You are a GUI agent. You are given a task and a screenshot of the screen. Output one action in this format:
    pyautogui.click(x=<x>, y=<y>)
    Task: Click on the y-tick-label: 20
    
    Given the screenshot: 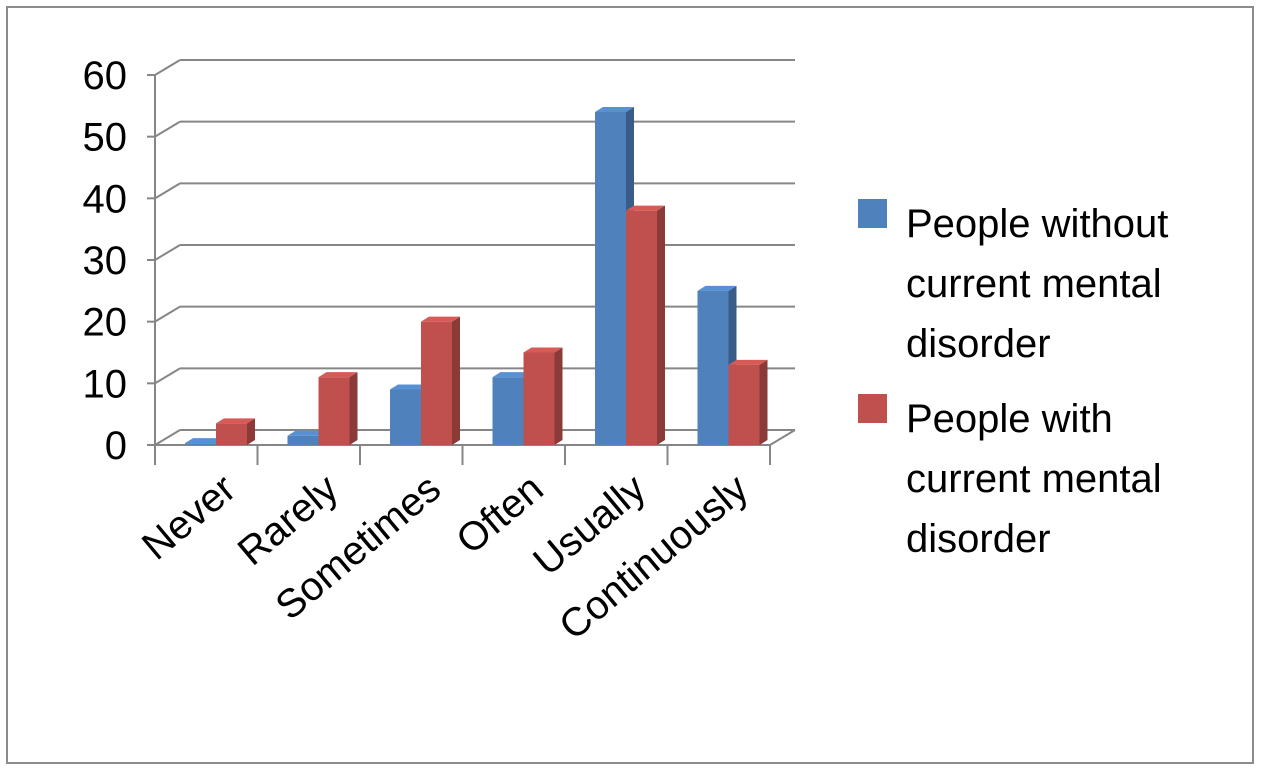 What is the action you would take?
    pyautogui.click(x=105, y=323)
    